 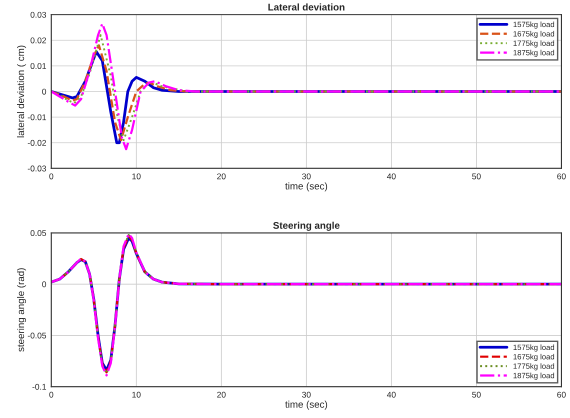 What do you see at coordinates (39, 387) in the screenshot?
I see `y-tick-label: -0.1` at bounding box center [39, 387].